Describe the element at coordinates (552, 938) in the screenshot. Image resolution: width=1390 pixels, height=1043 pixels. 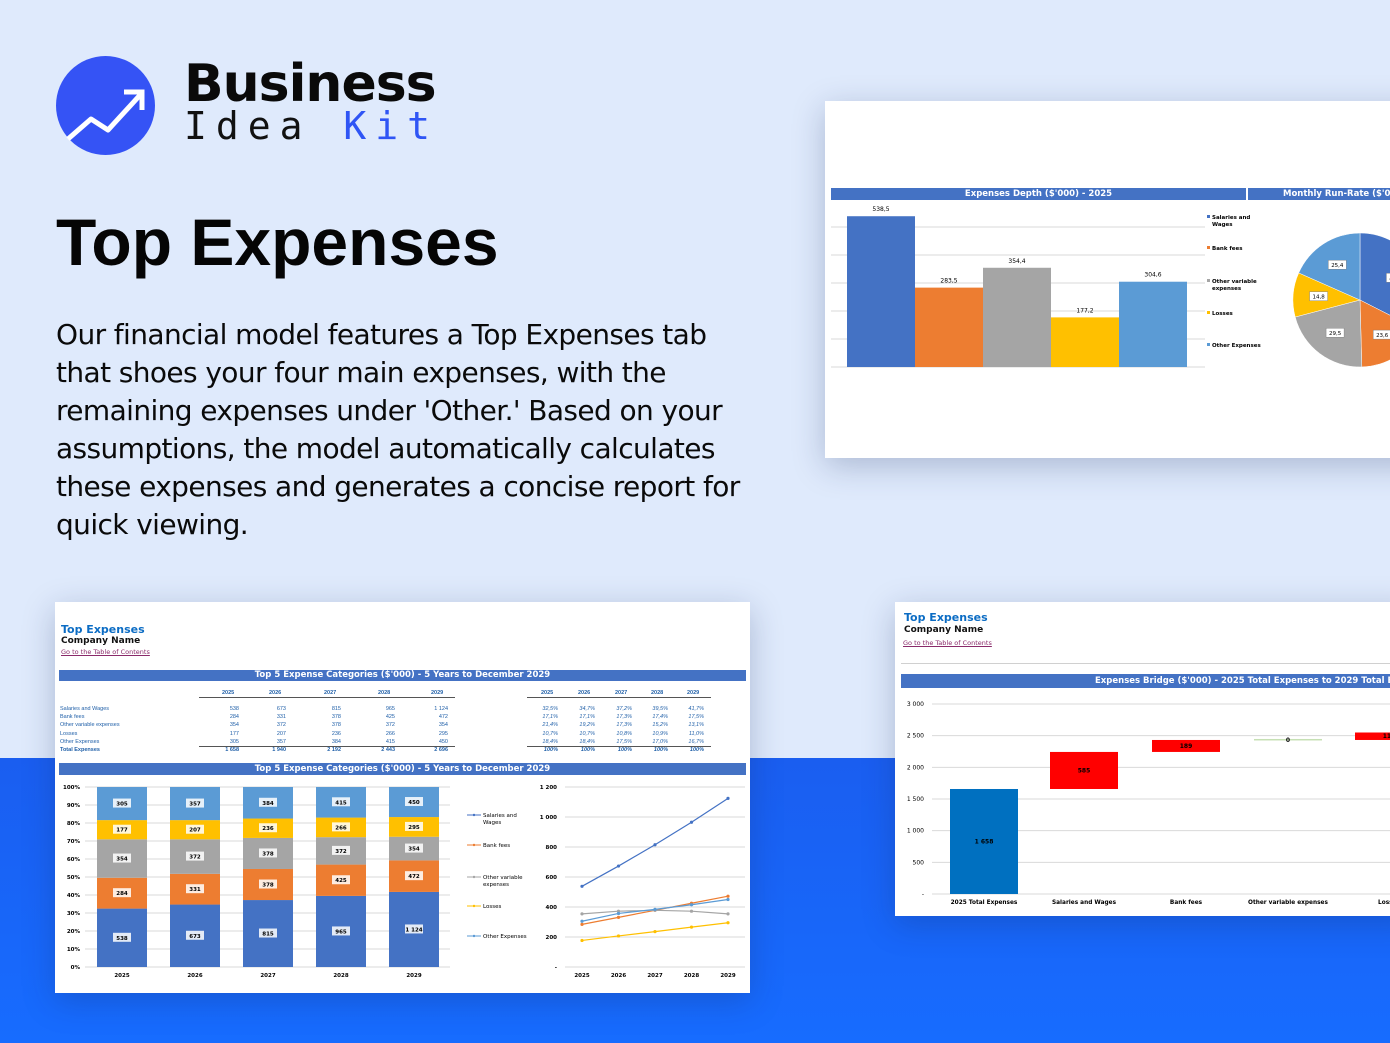
I see `y-tick-label: 200` at that location.